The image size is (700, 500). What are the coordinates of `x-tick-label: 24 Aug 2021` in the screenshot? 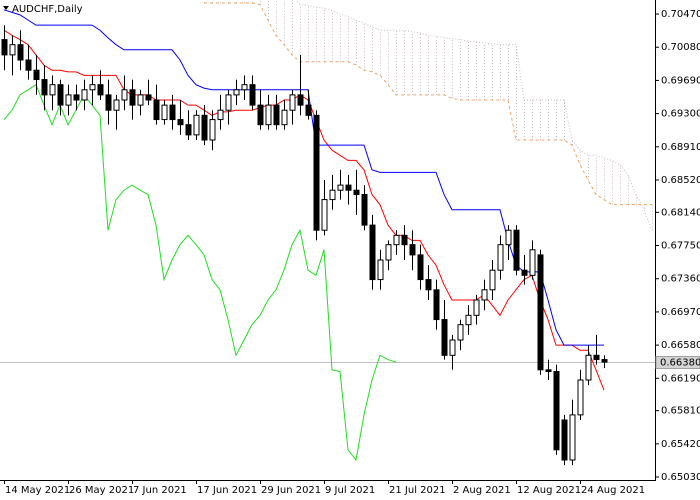 It's located at (613, 490).